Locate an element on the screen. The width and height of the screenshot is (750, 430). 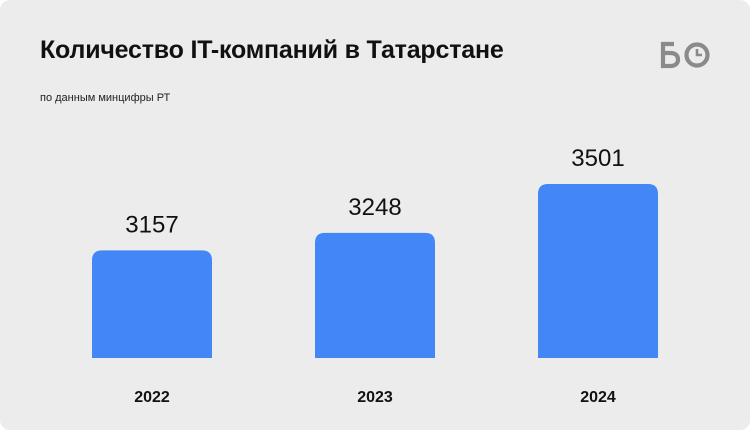
category-label-2022: 2022 is located at coordinates (152, 397).